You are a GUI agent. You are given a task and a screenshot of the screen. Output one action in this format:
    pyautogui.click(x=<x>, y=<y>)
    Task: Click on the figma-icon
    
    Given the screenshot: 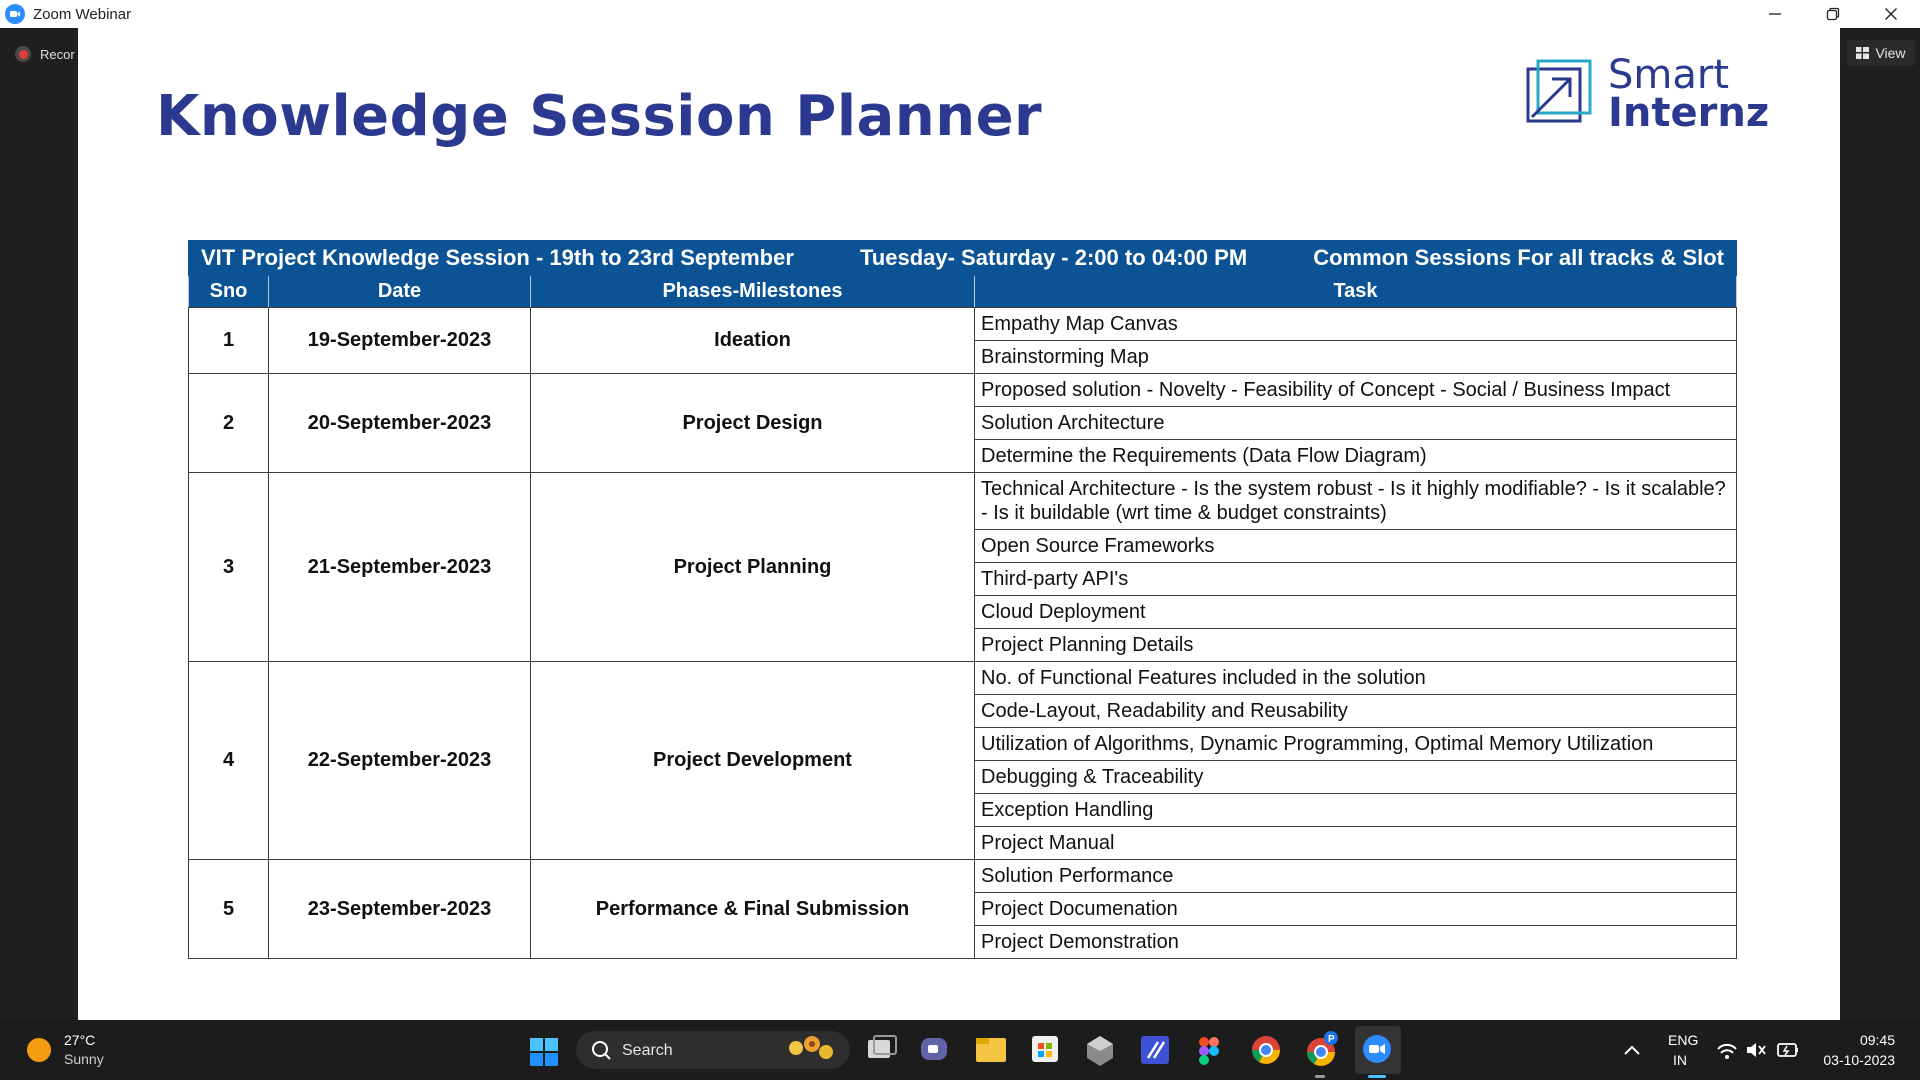 What is the action you would take?
    pyautogui.click(x=1209, y=1051)
    